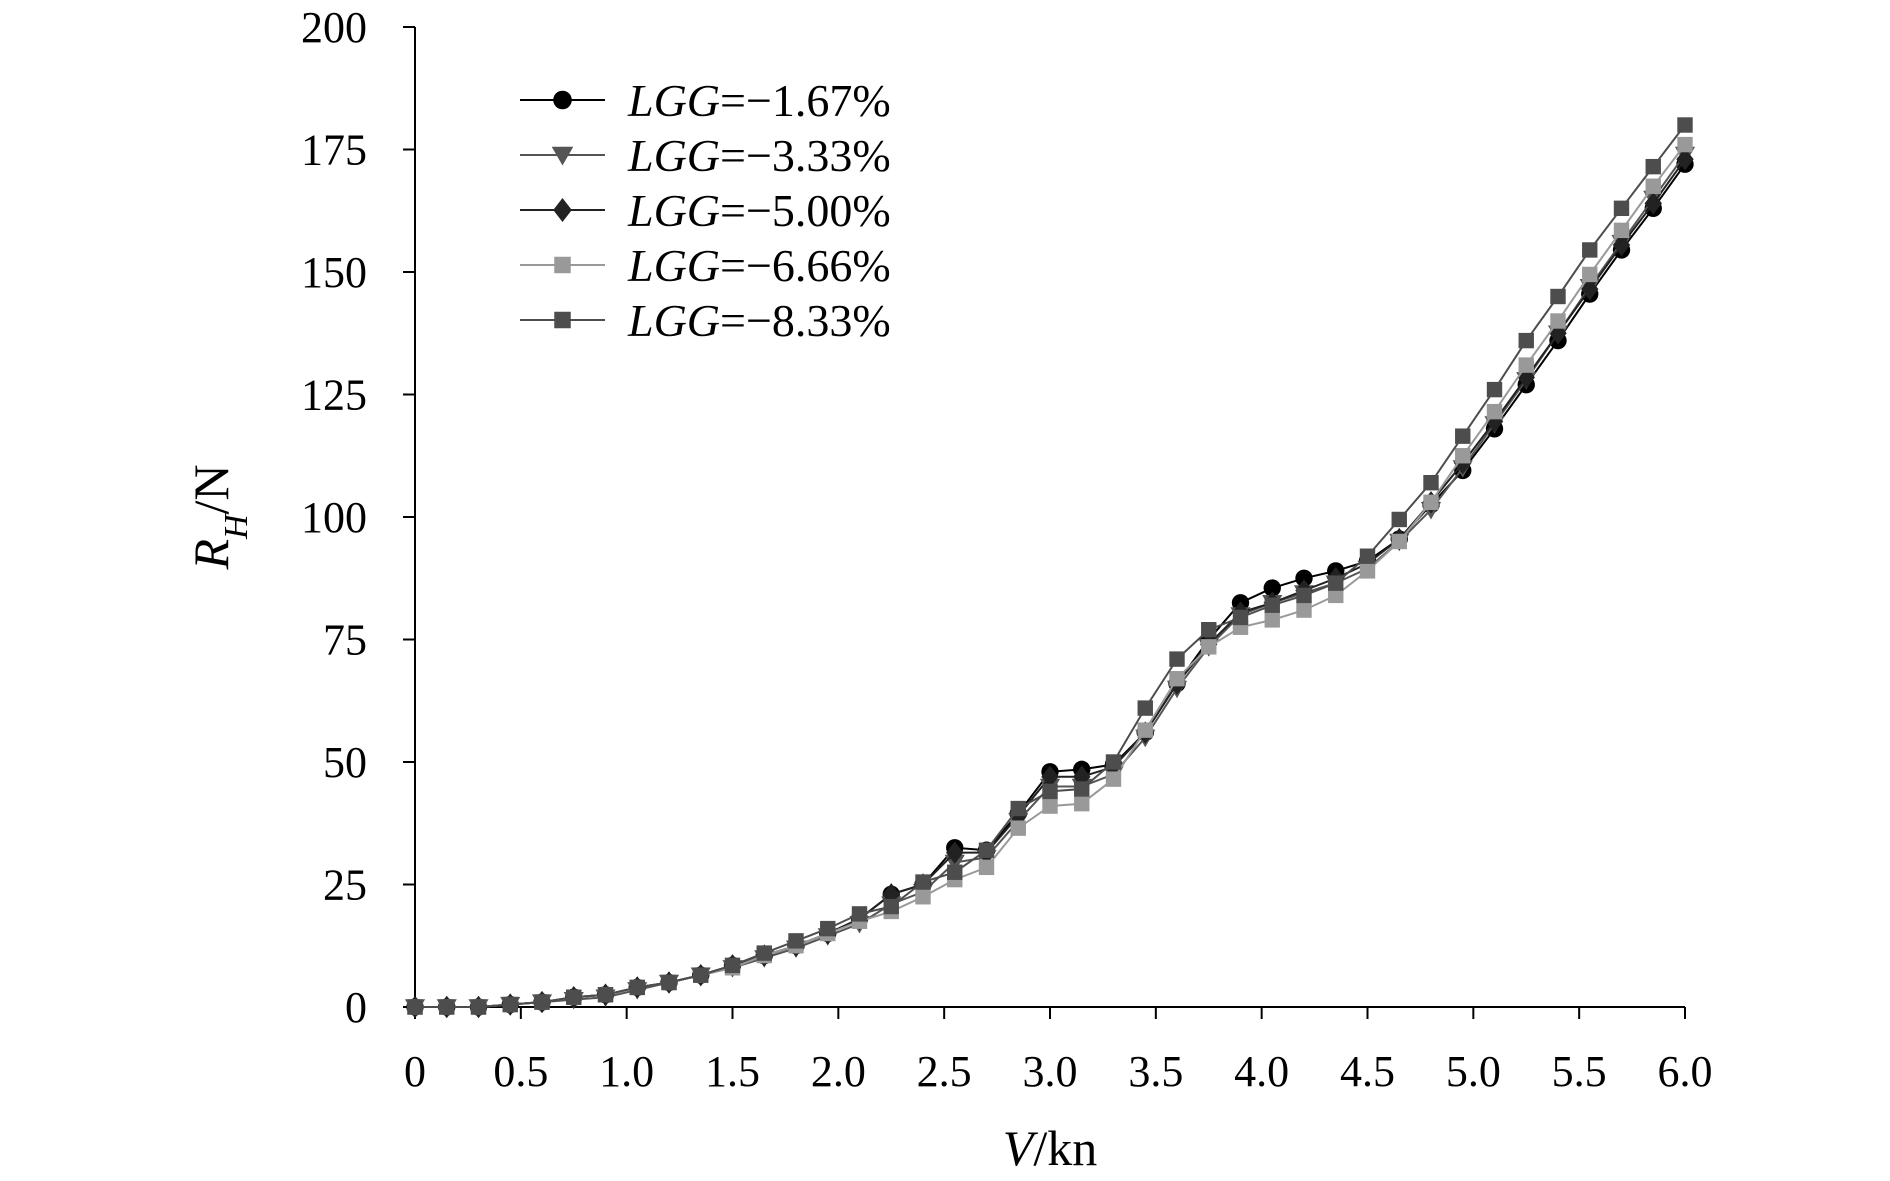 This screenshot has width=1890, height=1181. I want to click on y-axis-label-subscript: H, so click(236, 526).